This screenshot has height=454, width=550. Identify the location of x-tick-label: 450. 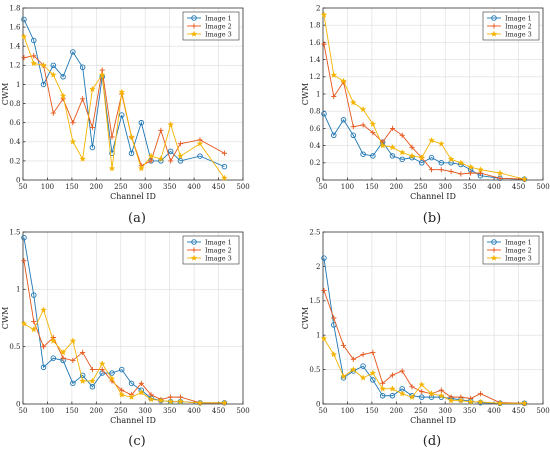
(218, 187).